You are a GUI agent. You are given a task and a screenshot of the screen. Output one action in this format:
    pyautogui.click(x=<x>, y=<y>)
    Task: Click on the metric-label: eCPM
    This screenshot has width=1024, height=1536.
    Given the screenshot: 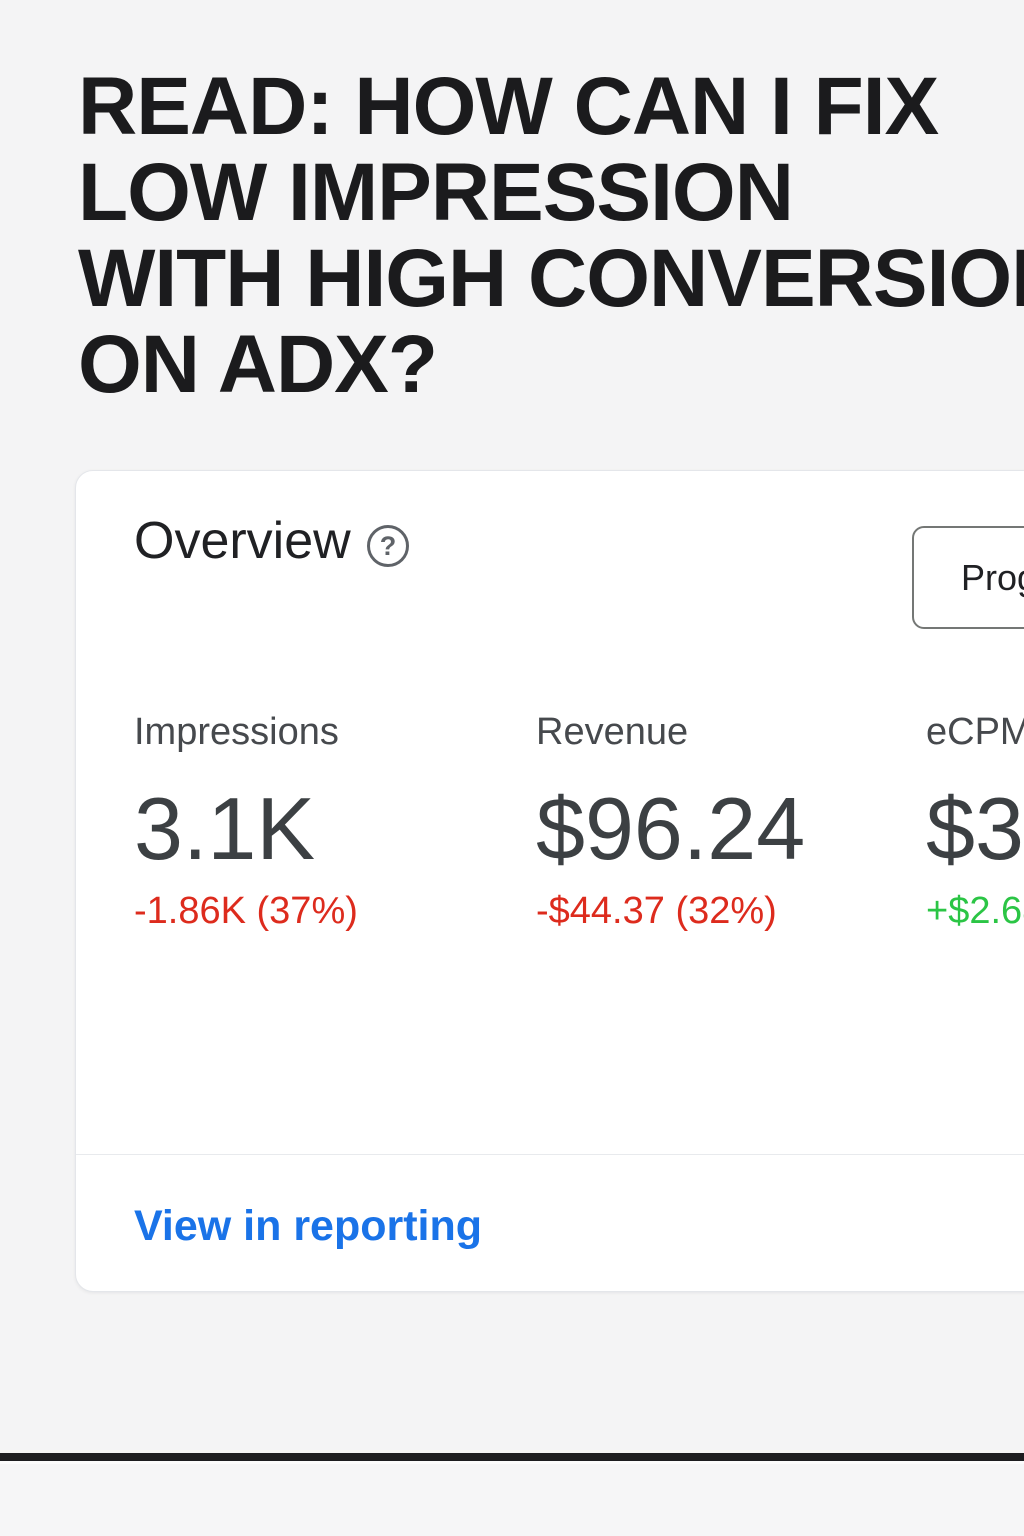 What is the action you would take?
    pyautogui.click(x=975, y=732)
    